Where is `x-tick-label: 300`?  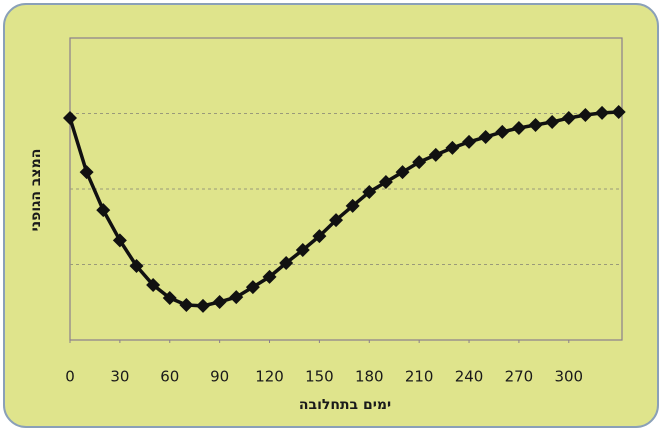
x-tick-label: 300 is located at coordinates (568, 377).